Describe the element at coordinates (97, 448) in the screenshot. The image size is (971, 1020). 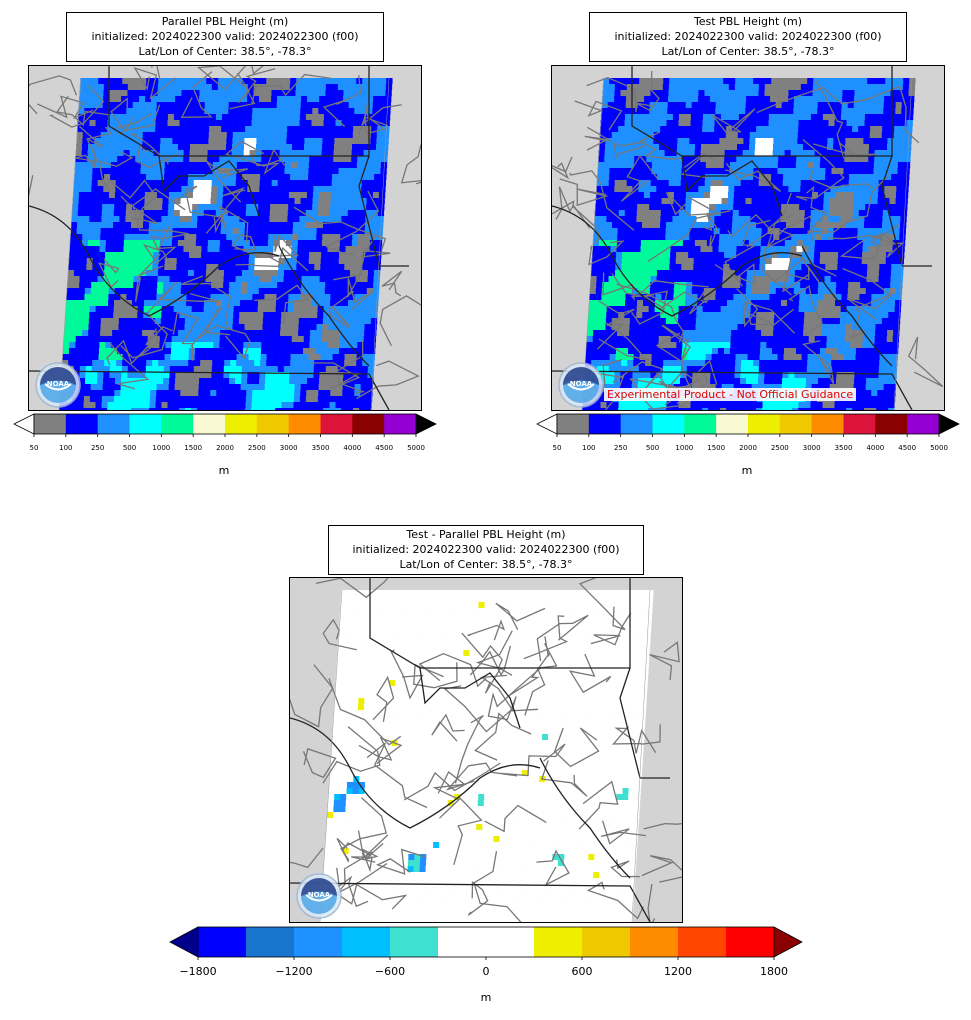
I see `colorbar-tick-label: 250` at that location.